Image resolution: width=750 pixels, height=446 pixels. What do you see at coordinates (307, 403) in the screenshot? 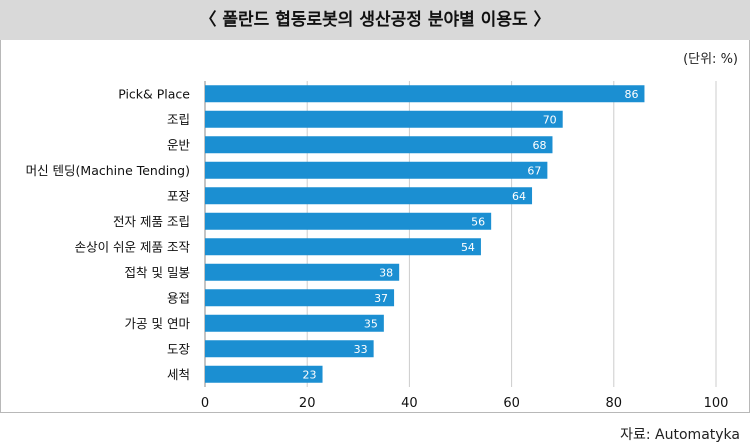
I see `x-tick-label: 20` at bounding box center [307, 403].